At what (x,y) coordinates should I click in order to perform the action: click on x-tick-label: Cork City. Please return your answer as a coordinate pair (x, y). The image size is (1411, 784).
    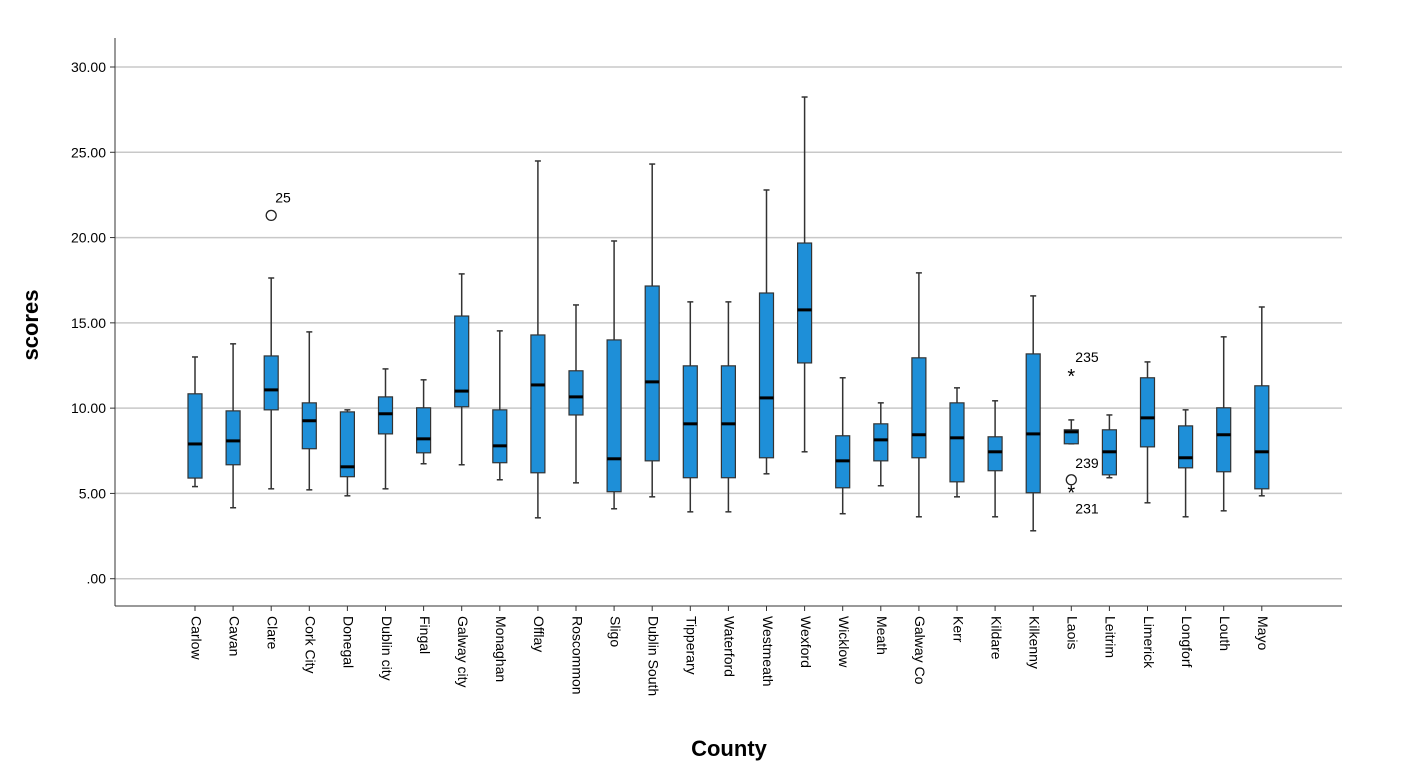
    Looking at the image, I should click on (311, 645).